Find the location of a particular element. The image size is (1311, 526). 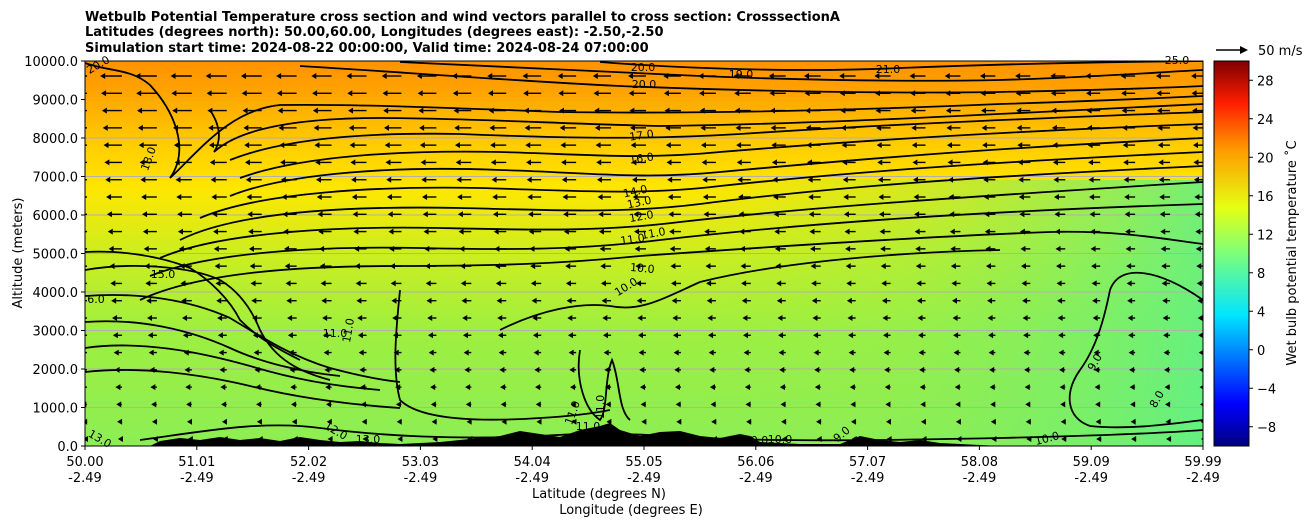

contour-line-15a is located at coordinates (716, 167).